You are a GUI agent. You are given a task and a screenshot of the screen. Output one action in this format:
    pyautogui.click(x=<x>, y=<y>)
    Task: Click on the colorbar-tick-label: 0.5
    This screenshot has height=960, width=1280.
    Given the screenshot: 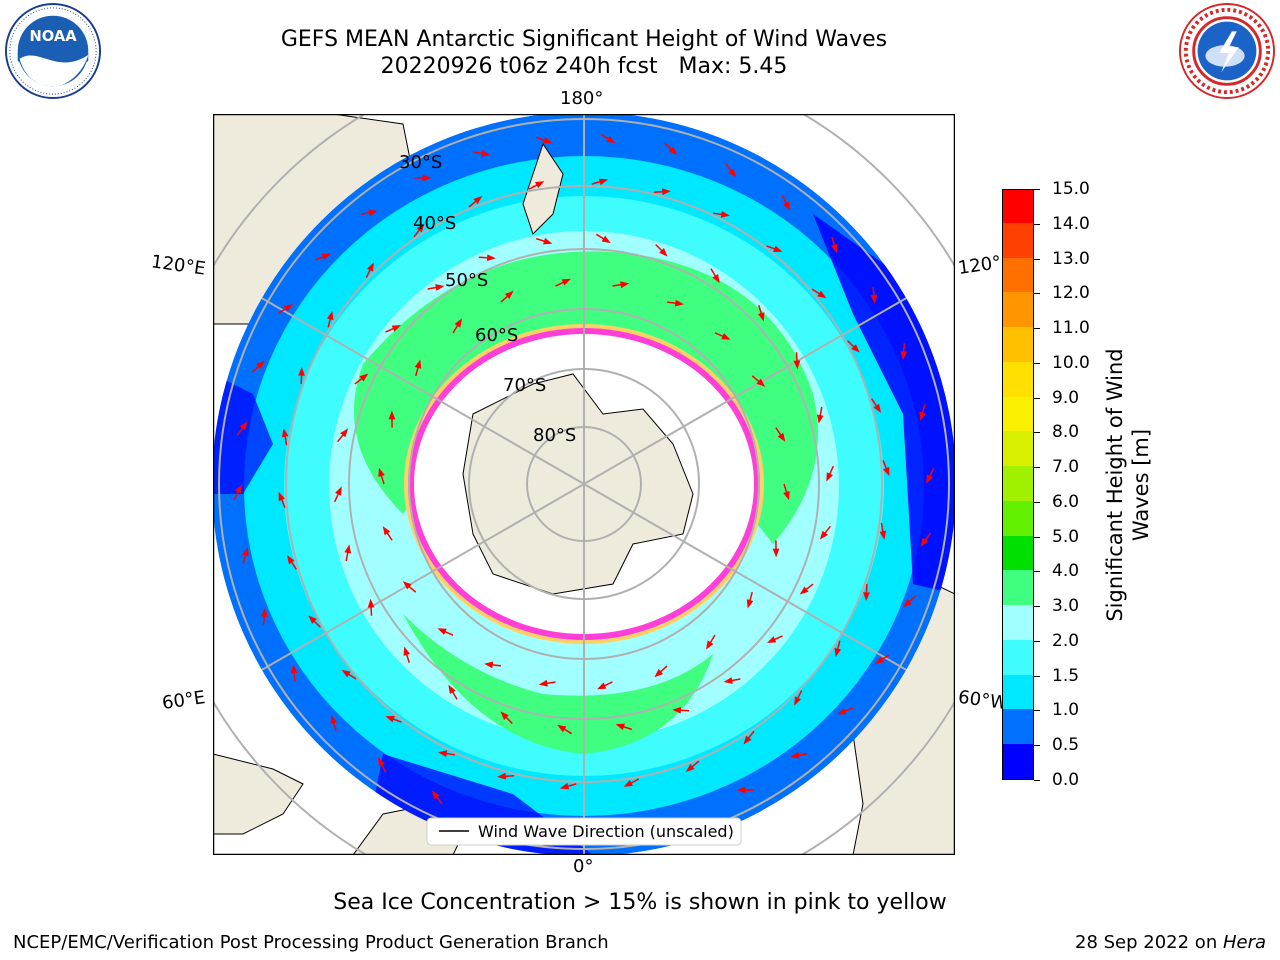 What is the action you would take?
    pyautogui.click(x=1066, y=745)
    